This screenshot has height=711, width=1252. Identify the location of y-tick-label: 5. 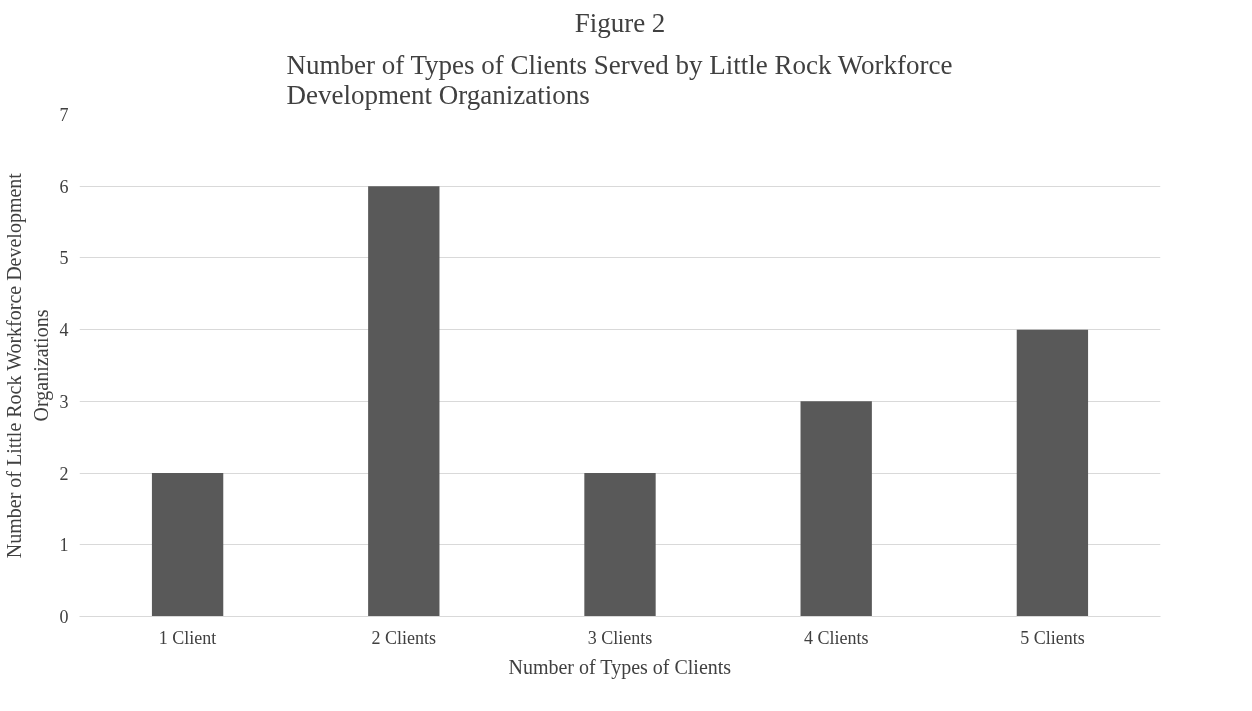
(64, 258).